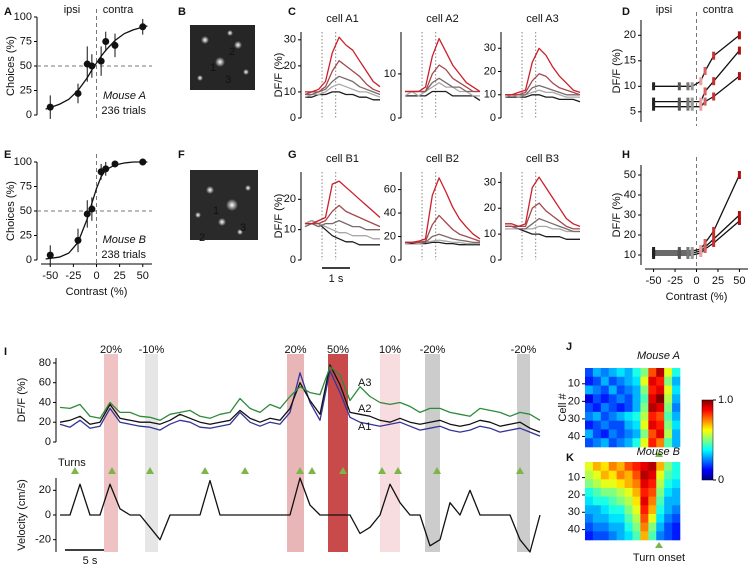  Describe the element at coordinates (90, 561) in the screenshot. I see `annotation: 5 s` at that location.